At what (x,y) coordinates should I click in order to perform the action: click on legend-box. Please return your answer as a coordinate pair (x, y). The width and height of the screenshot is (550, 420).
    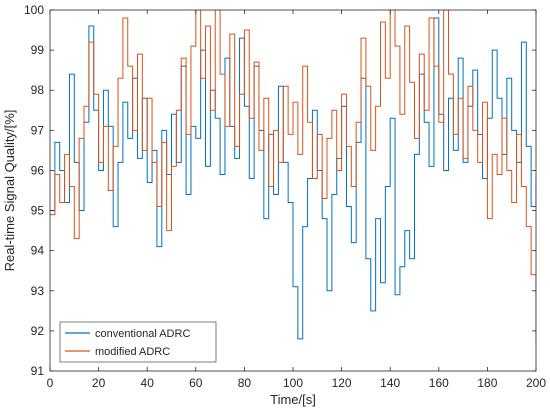
    Looking at the image, I should click on (138, 342).